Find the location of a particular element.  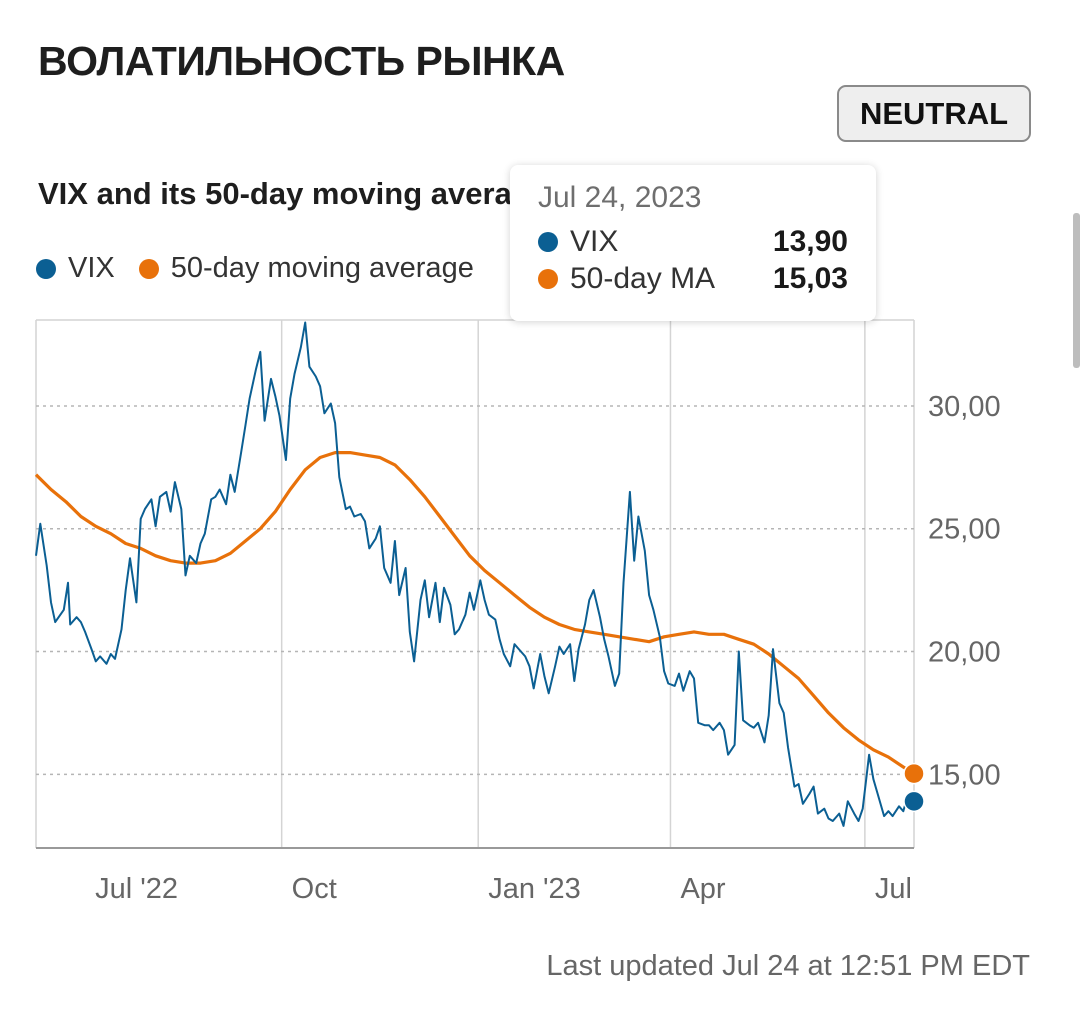

legend-swatch-ma is located at coordinates (148, 268).